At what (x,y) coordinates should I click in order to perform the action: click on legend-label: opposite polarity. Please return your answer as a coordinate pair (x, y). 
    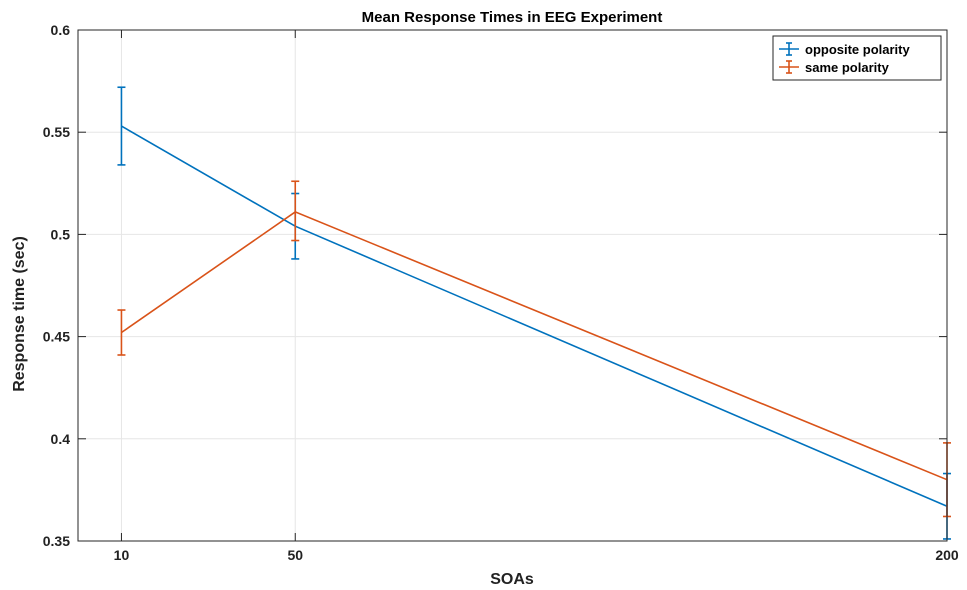
    Looking at the image, I should click on (858, 49).